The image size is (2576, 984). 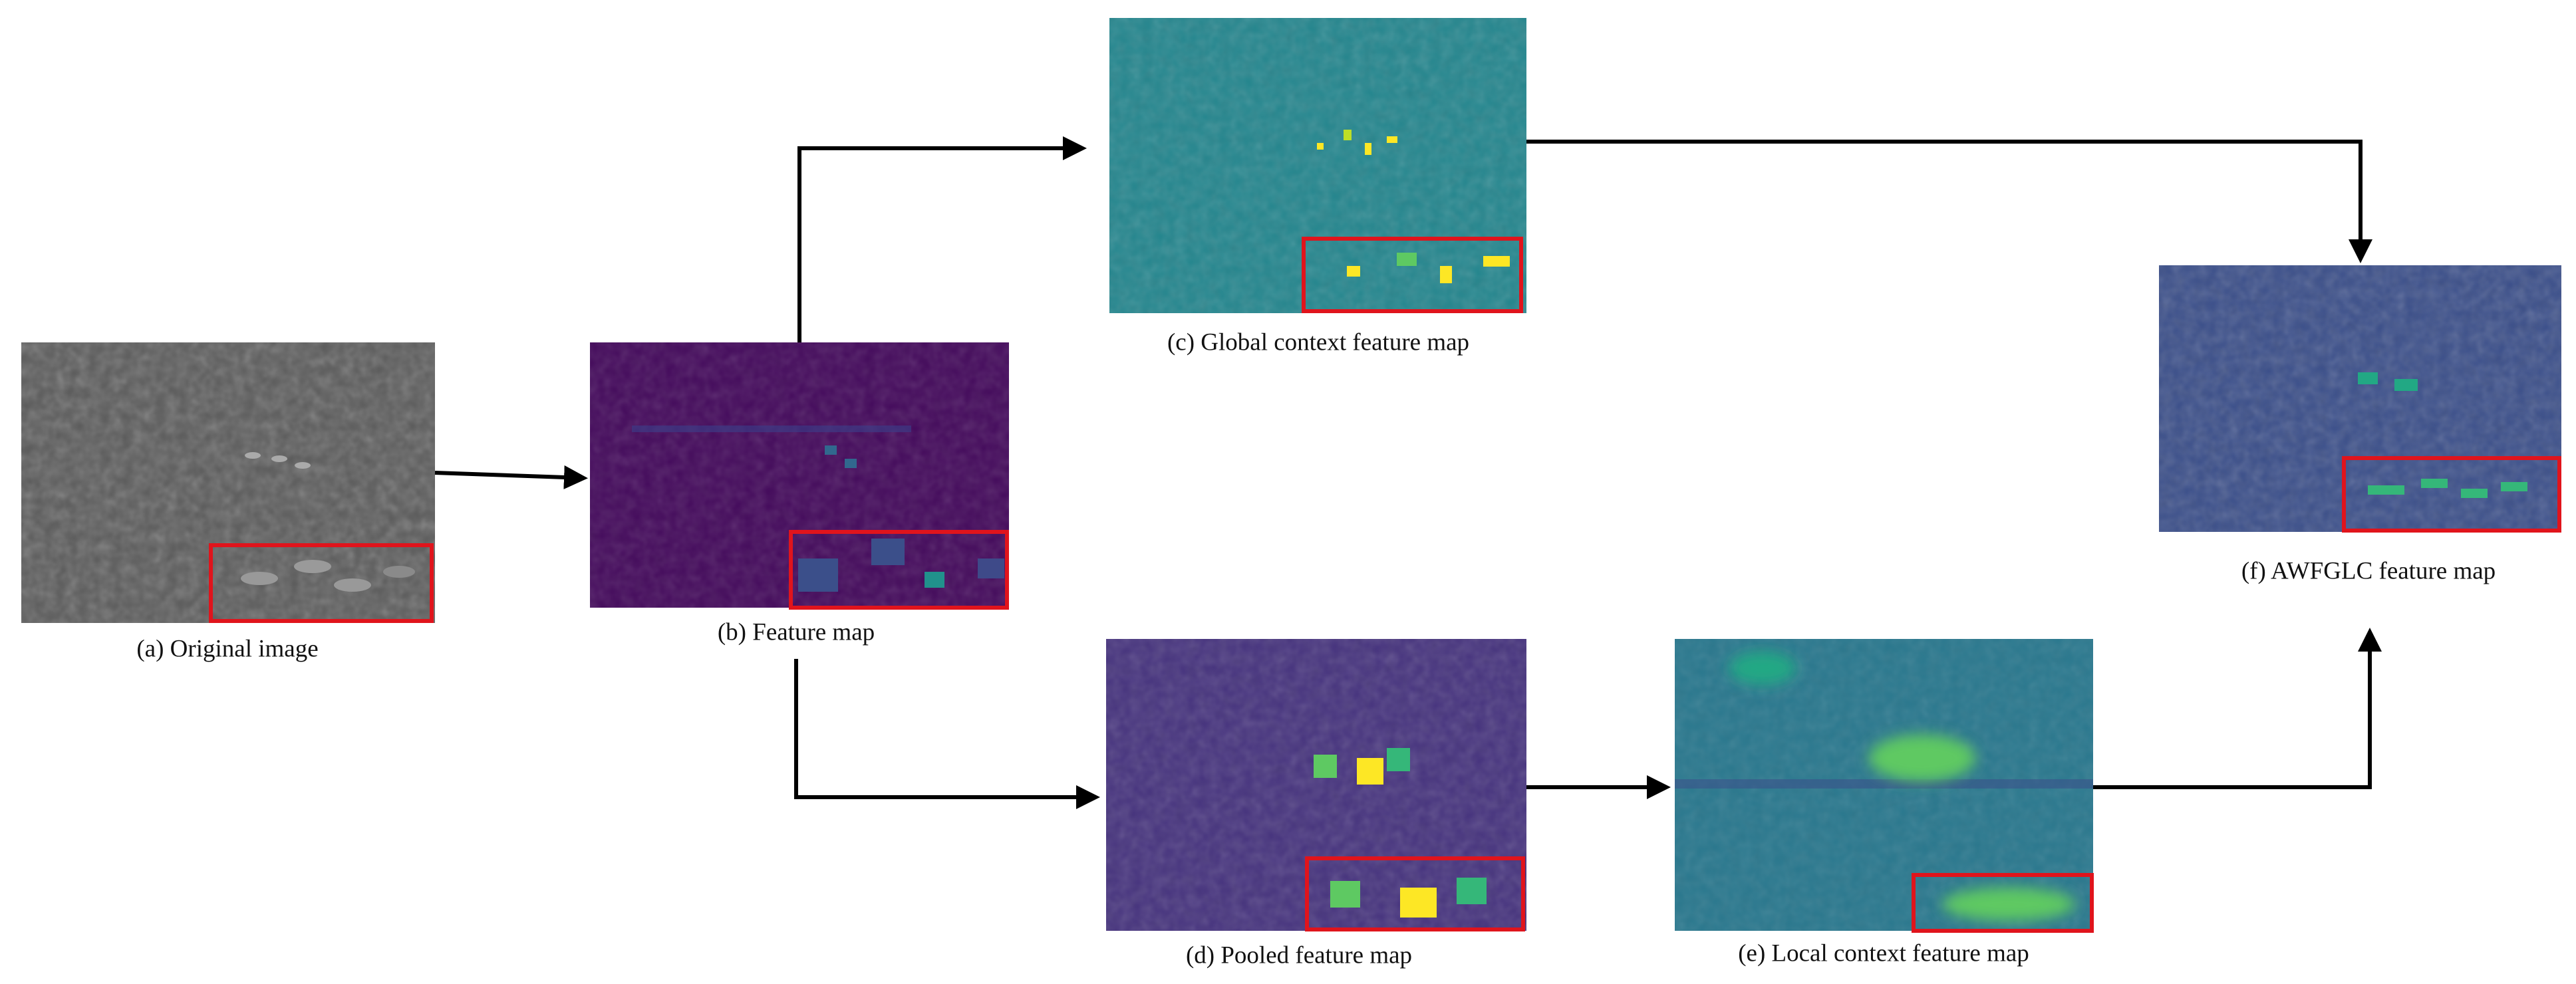 I want to click on pooled-feature-map, so click(x=1316, y=785).